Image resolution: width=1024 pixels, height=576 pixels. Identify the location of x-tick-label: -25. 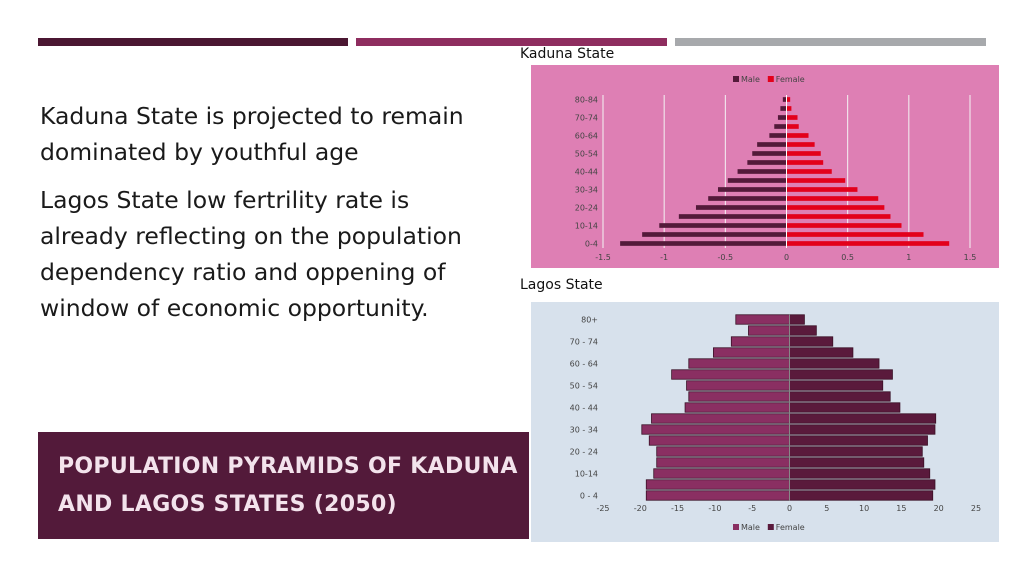
(602, 508).